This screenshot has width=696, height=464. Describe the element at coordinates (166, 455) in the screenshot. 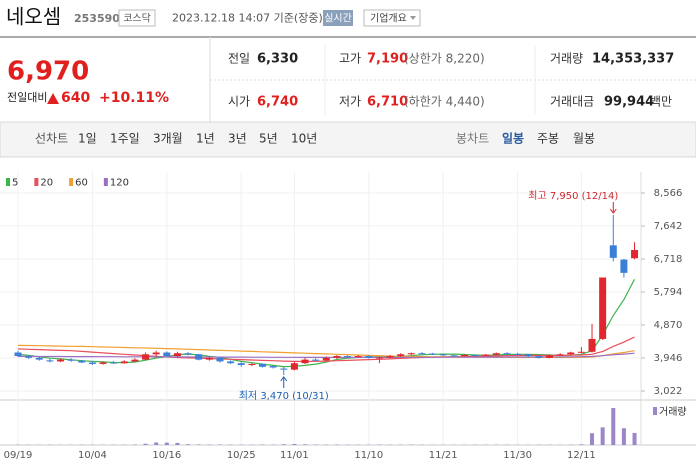

I see `x-tick-label: 10/16` at that location.